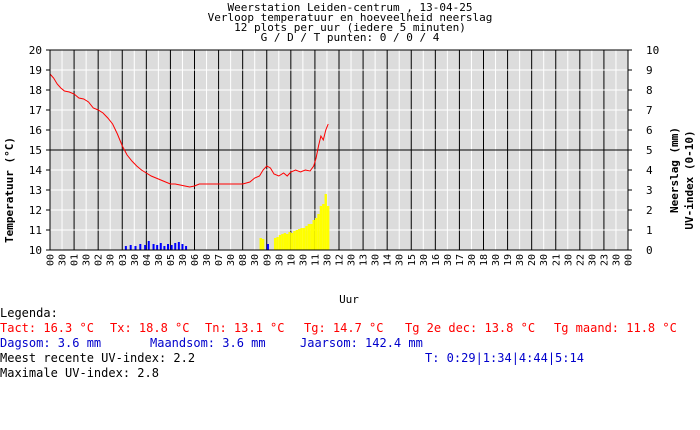  Describe the element at coordinates (629, 260) in the screenshot. I see `x-hour-tick-label: 00` at that location.